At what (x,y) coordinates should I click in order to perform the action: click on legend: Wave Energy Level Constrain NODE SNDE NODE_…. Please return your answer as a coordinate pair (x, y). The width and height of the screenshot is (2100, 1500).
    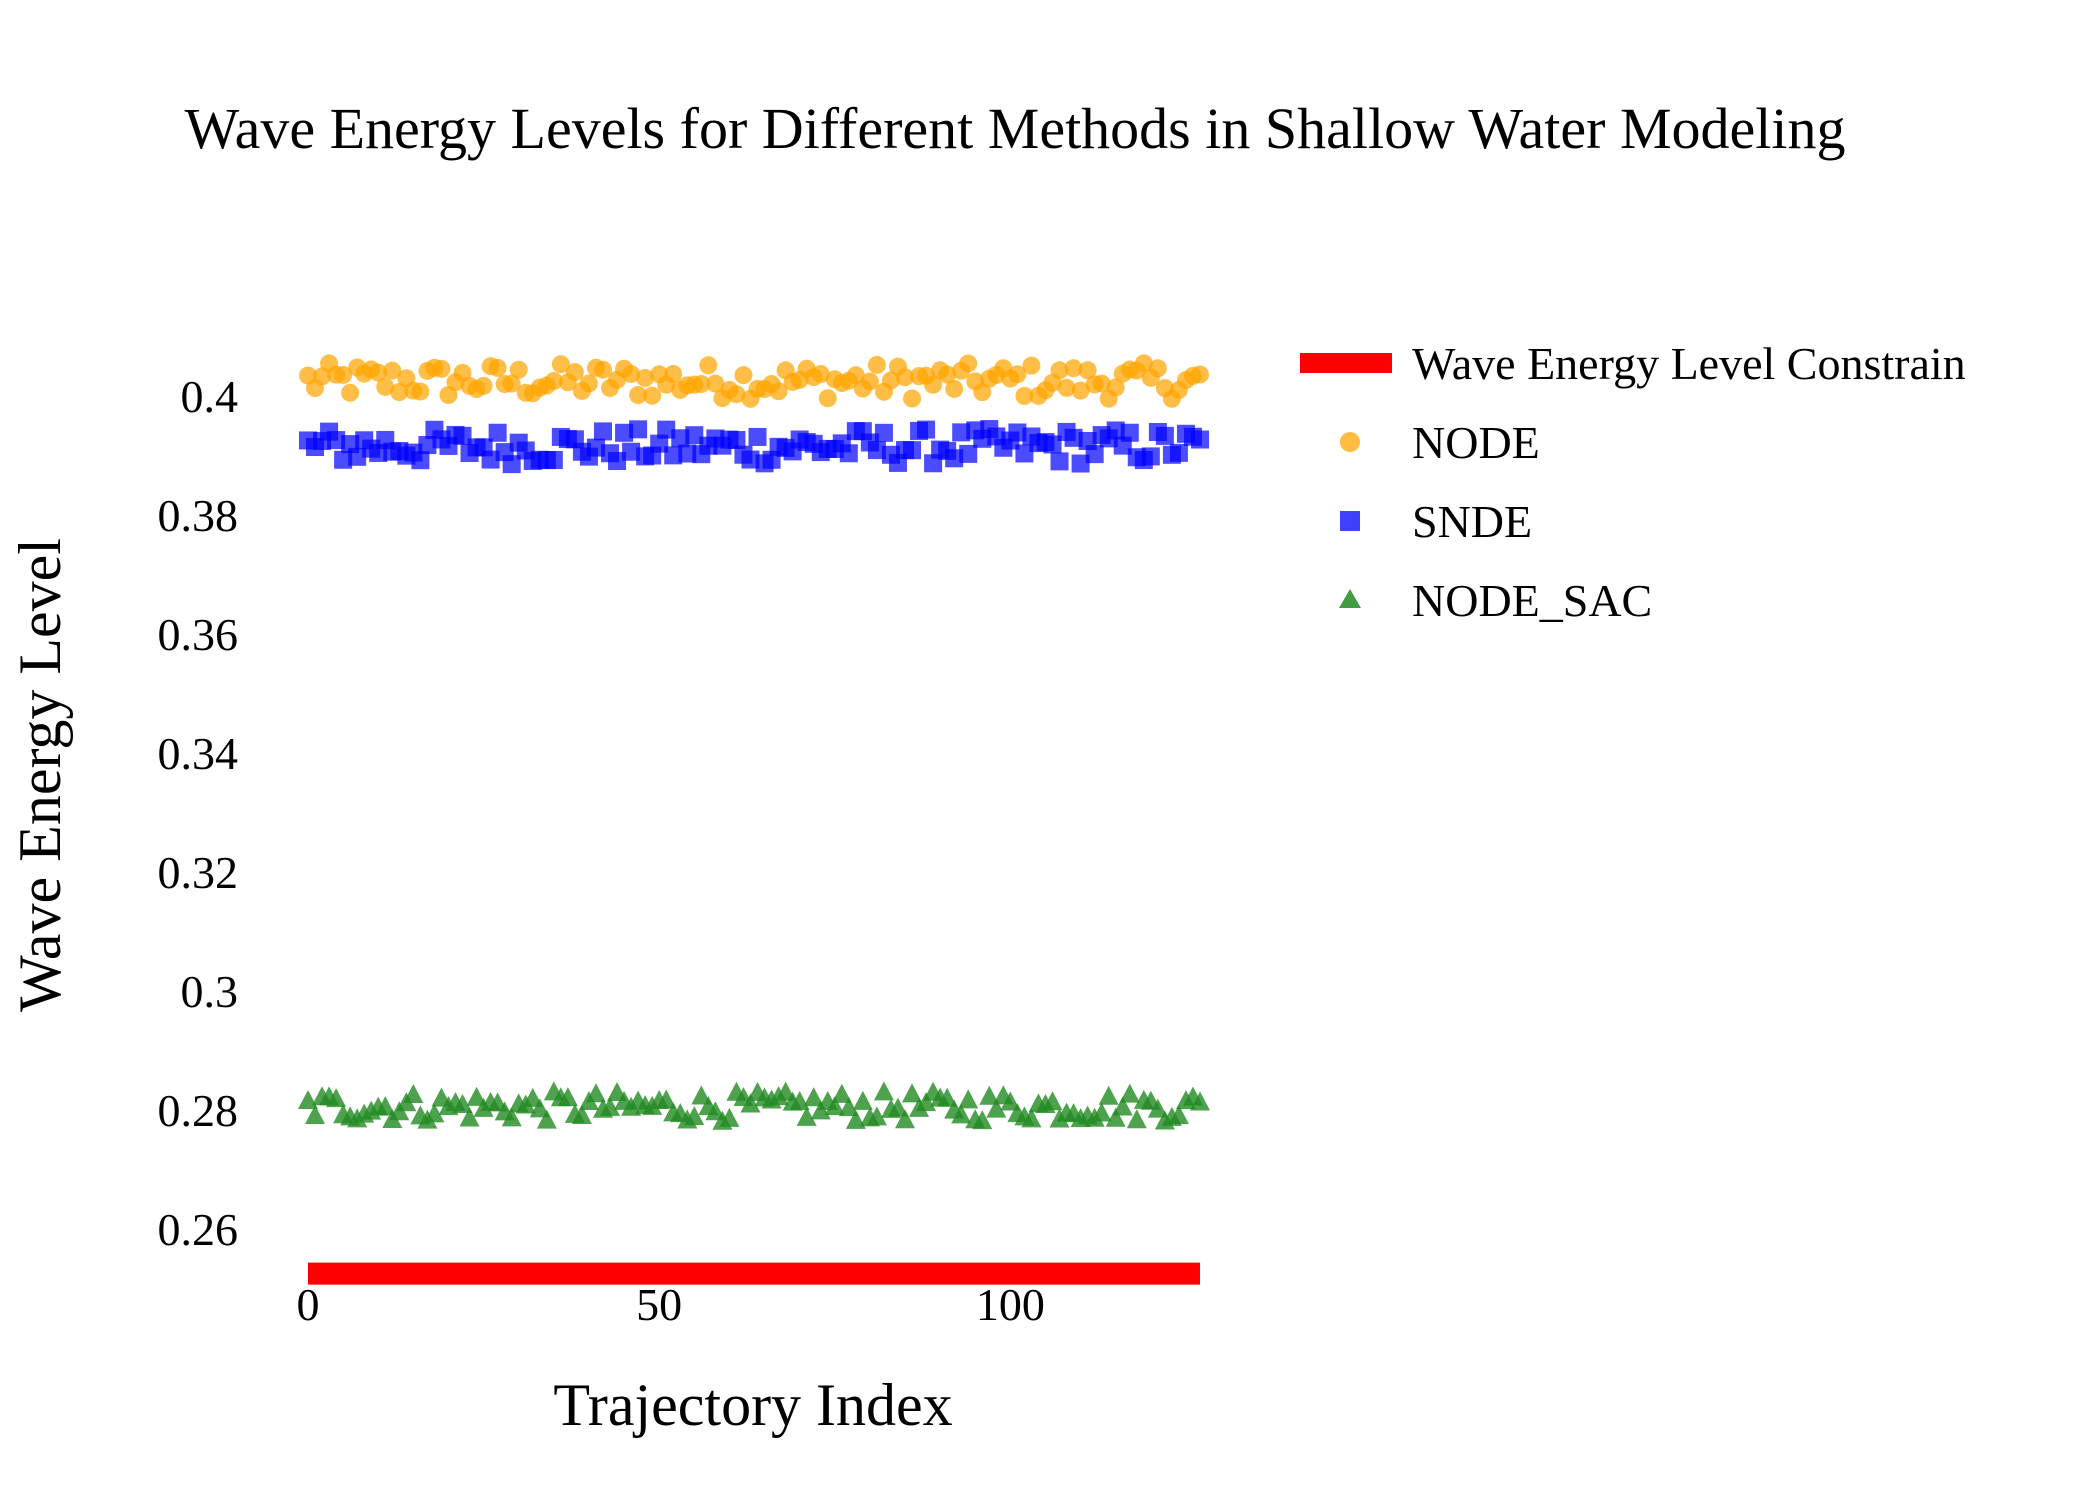
    Looking at the image, I should click on (1633, 482).